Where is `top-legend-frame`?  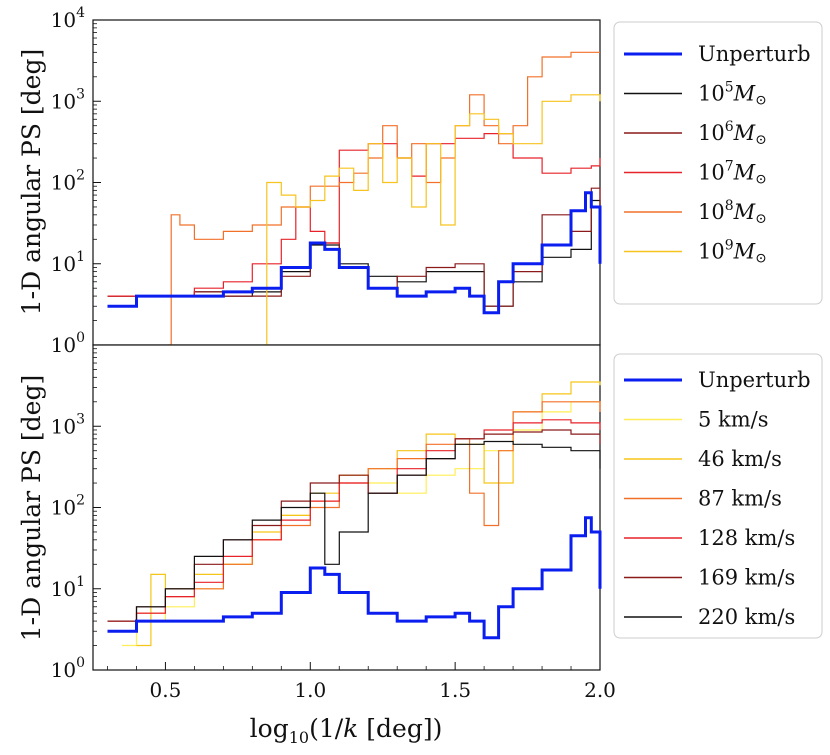 top-legend-frame is located at coordinates (718, 163).